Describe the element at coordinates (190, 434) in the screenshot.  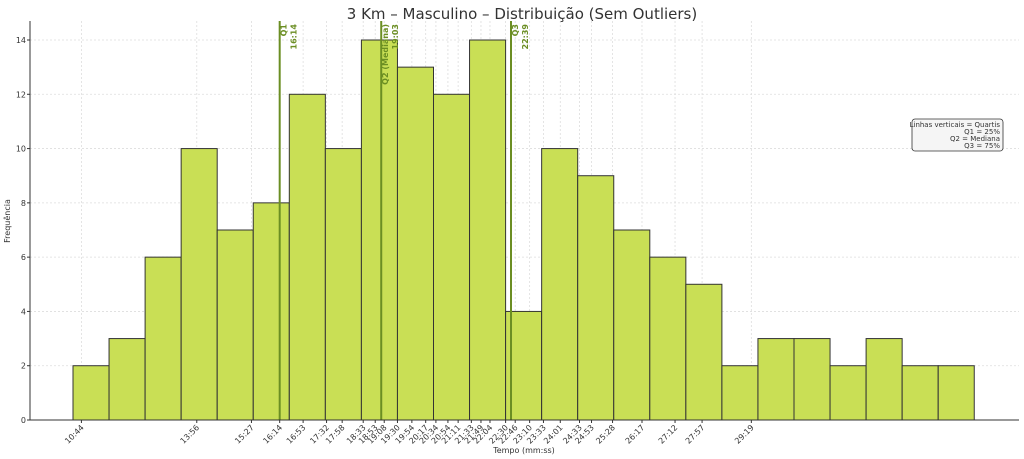
I see `x-tick-label: 13:56` at that location.